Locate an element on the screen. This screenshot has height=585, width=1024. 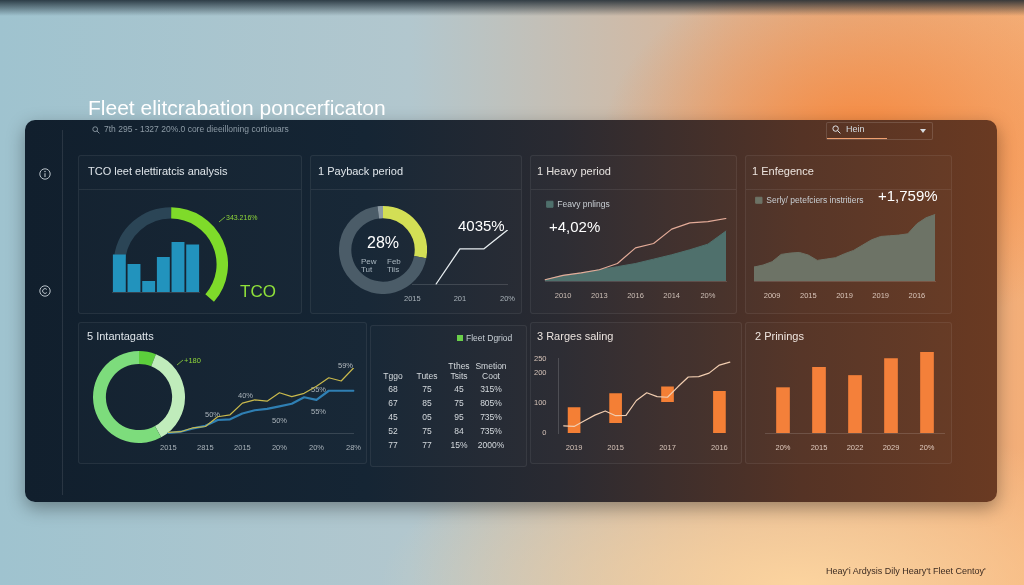
text: Feb Tiis is located at coordinates (394, 266).